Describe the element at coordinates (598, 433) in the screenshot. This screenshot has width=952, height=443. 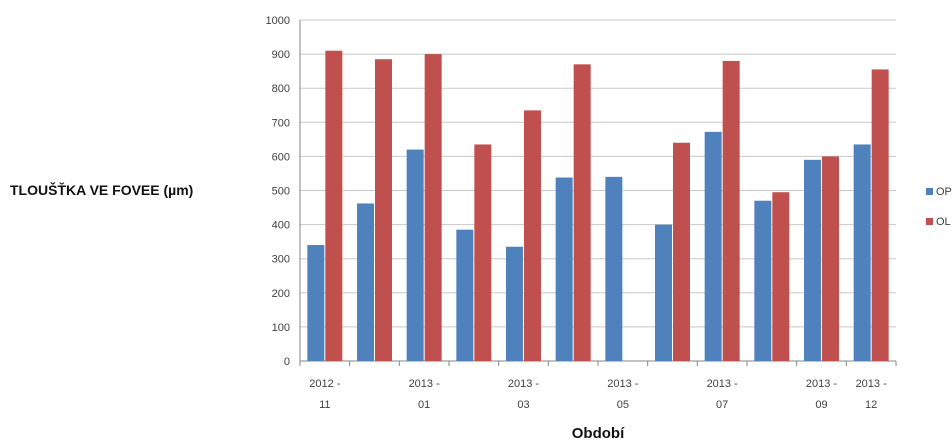
I see `x-axis-title: Období` at that location.